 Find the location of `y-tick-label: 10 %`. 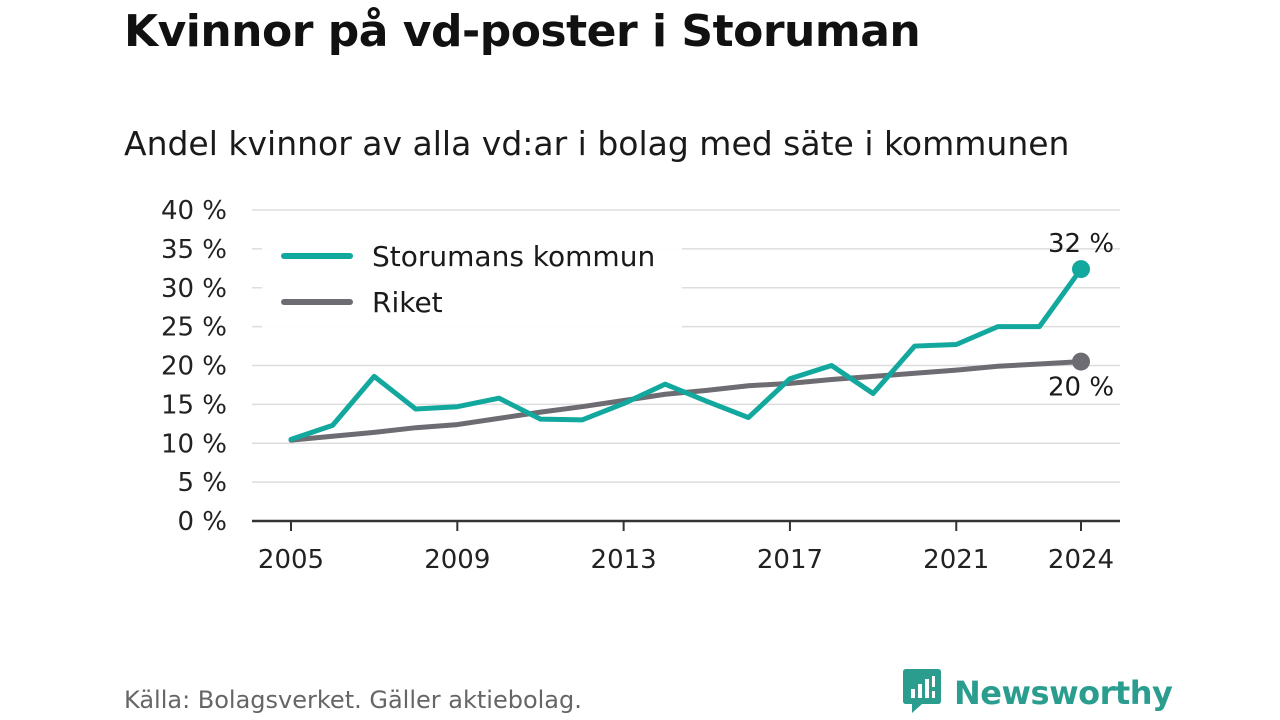

y-tick-label: 10 % is located at coordinates (194, 444).